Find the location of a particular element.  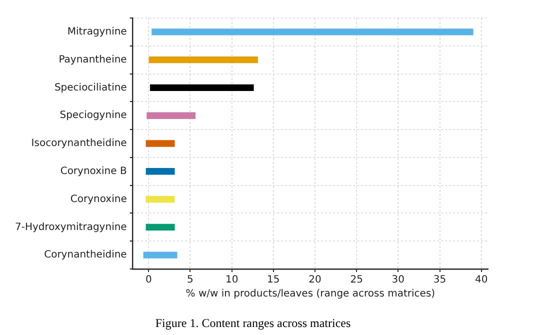

x-tick-label: 35 is located at coordinates (439, 280).